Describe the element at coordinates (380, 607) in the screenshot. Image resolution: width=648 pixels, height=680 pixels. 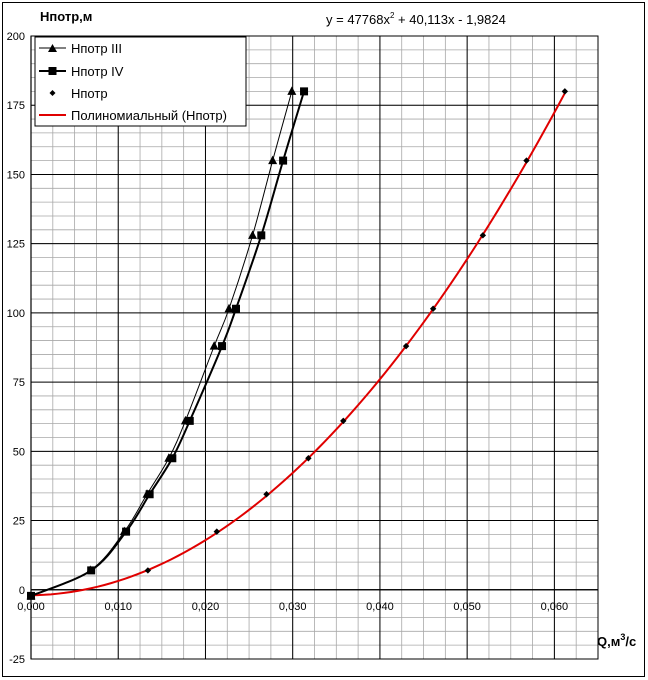
I see `x-tick-label: 0,040` at that location.